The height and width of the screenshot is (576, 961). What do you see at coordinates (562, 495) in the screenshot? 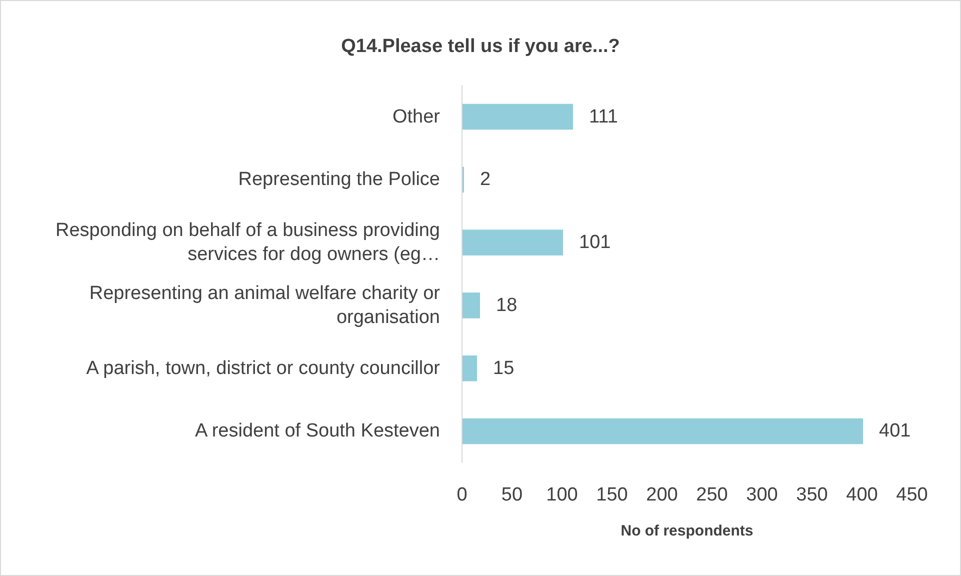
I see `x-tick-label: 100` at bounding box center [562, 495].